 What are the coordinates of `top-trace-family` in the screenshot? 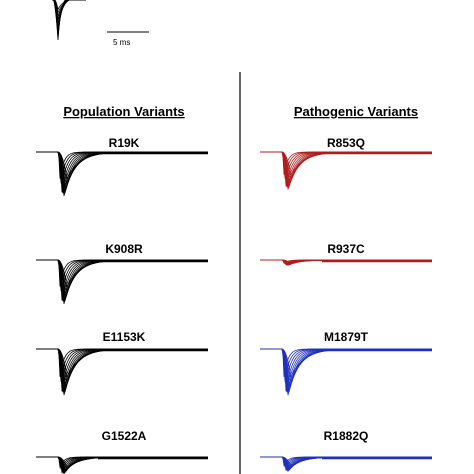 It's located at (69, 20).